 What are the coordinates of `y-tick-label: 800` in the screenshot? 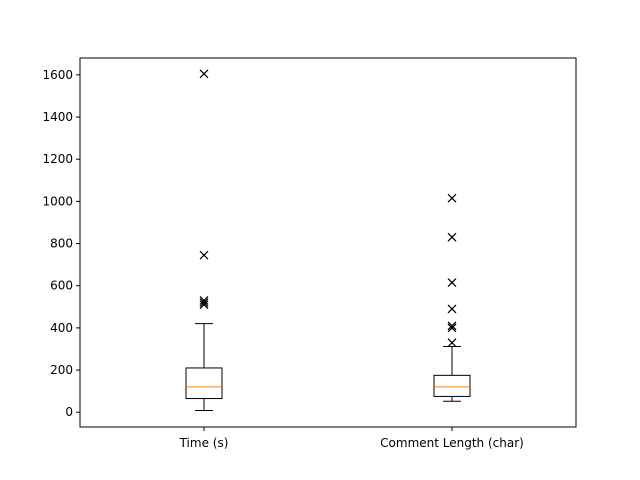 It's located at (61, 244).